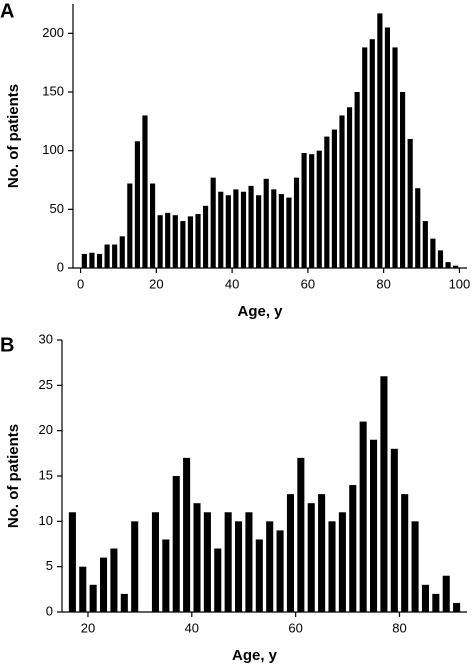  I want to click on y-tick-label: 50, so click(57, 208).